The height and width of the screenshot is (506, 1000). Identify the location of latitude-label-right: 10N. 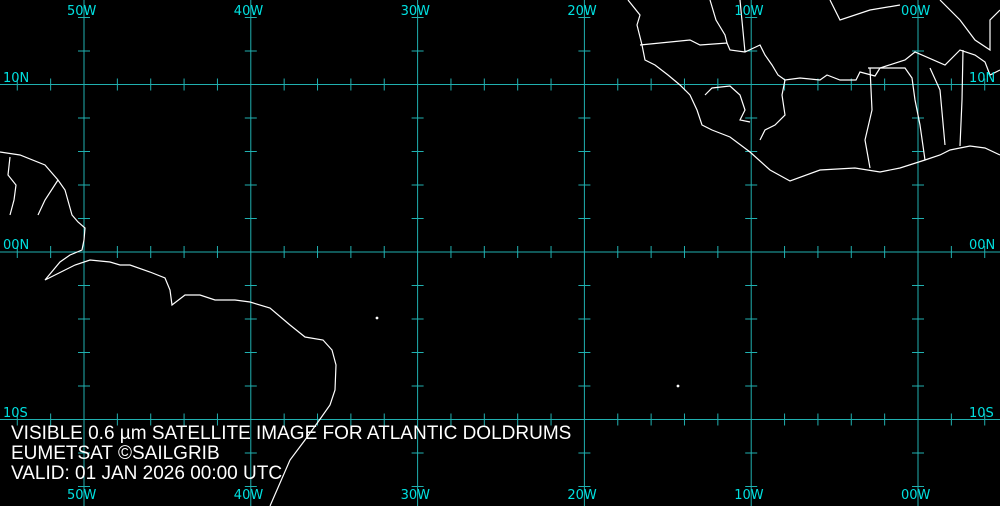
(982, 78).